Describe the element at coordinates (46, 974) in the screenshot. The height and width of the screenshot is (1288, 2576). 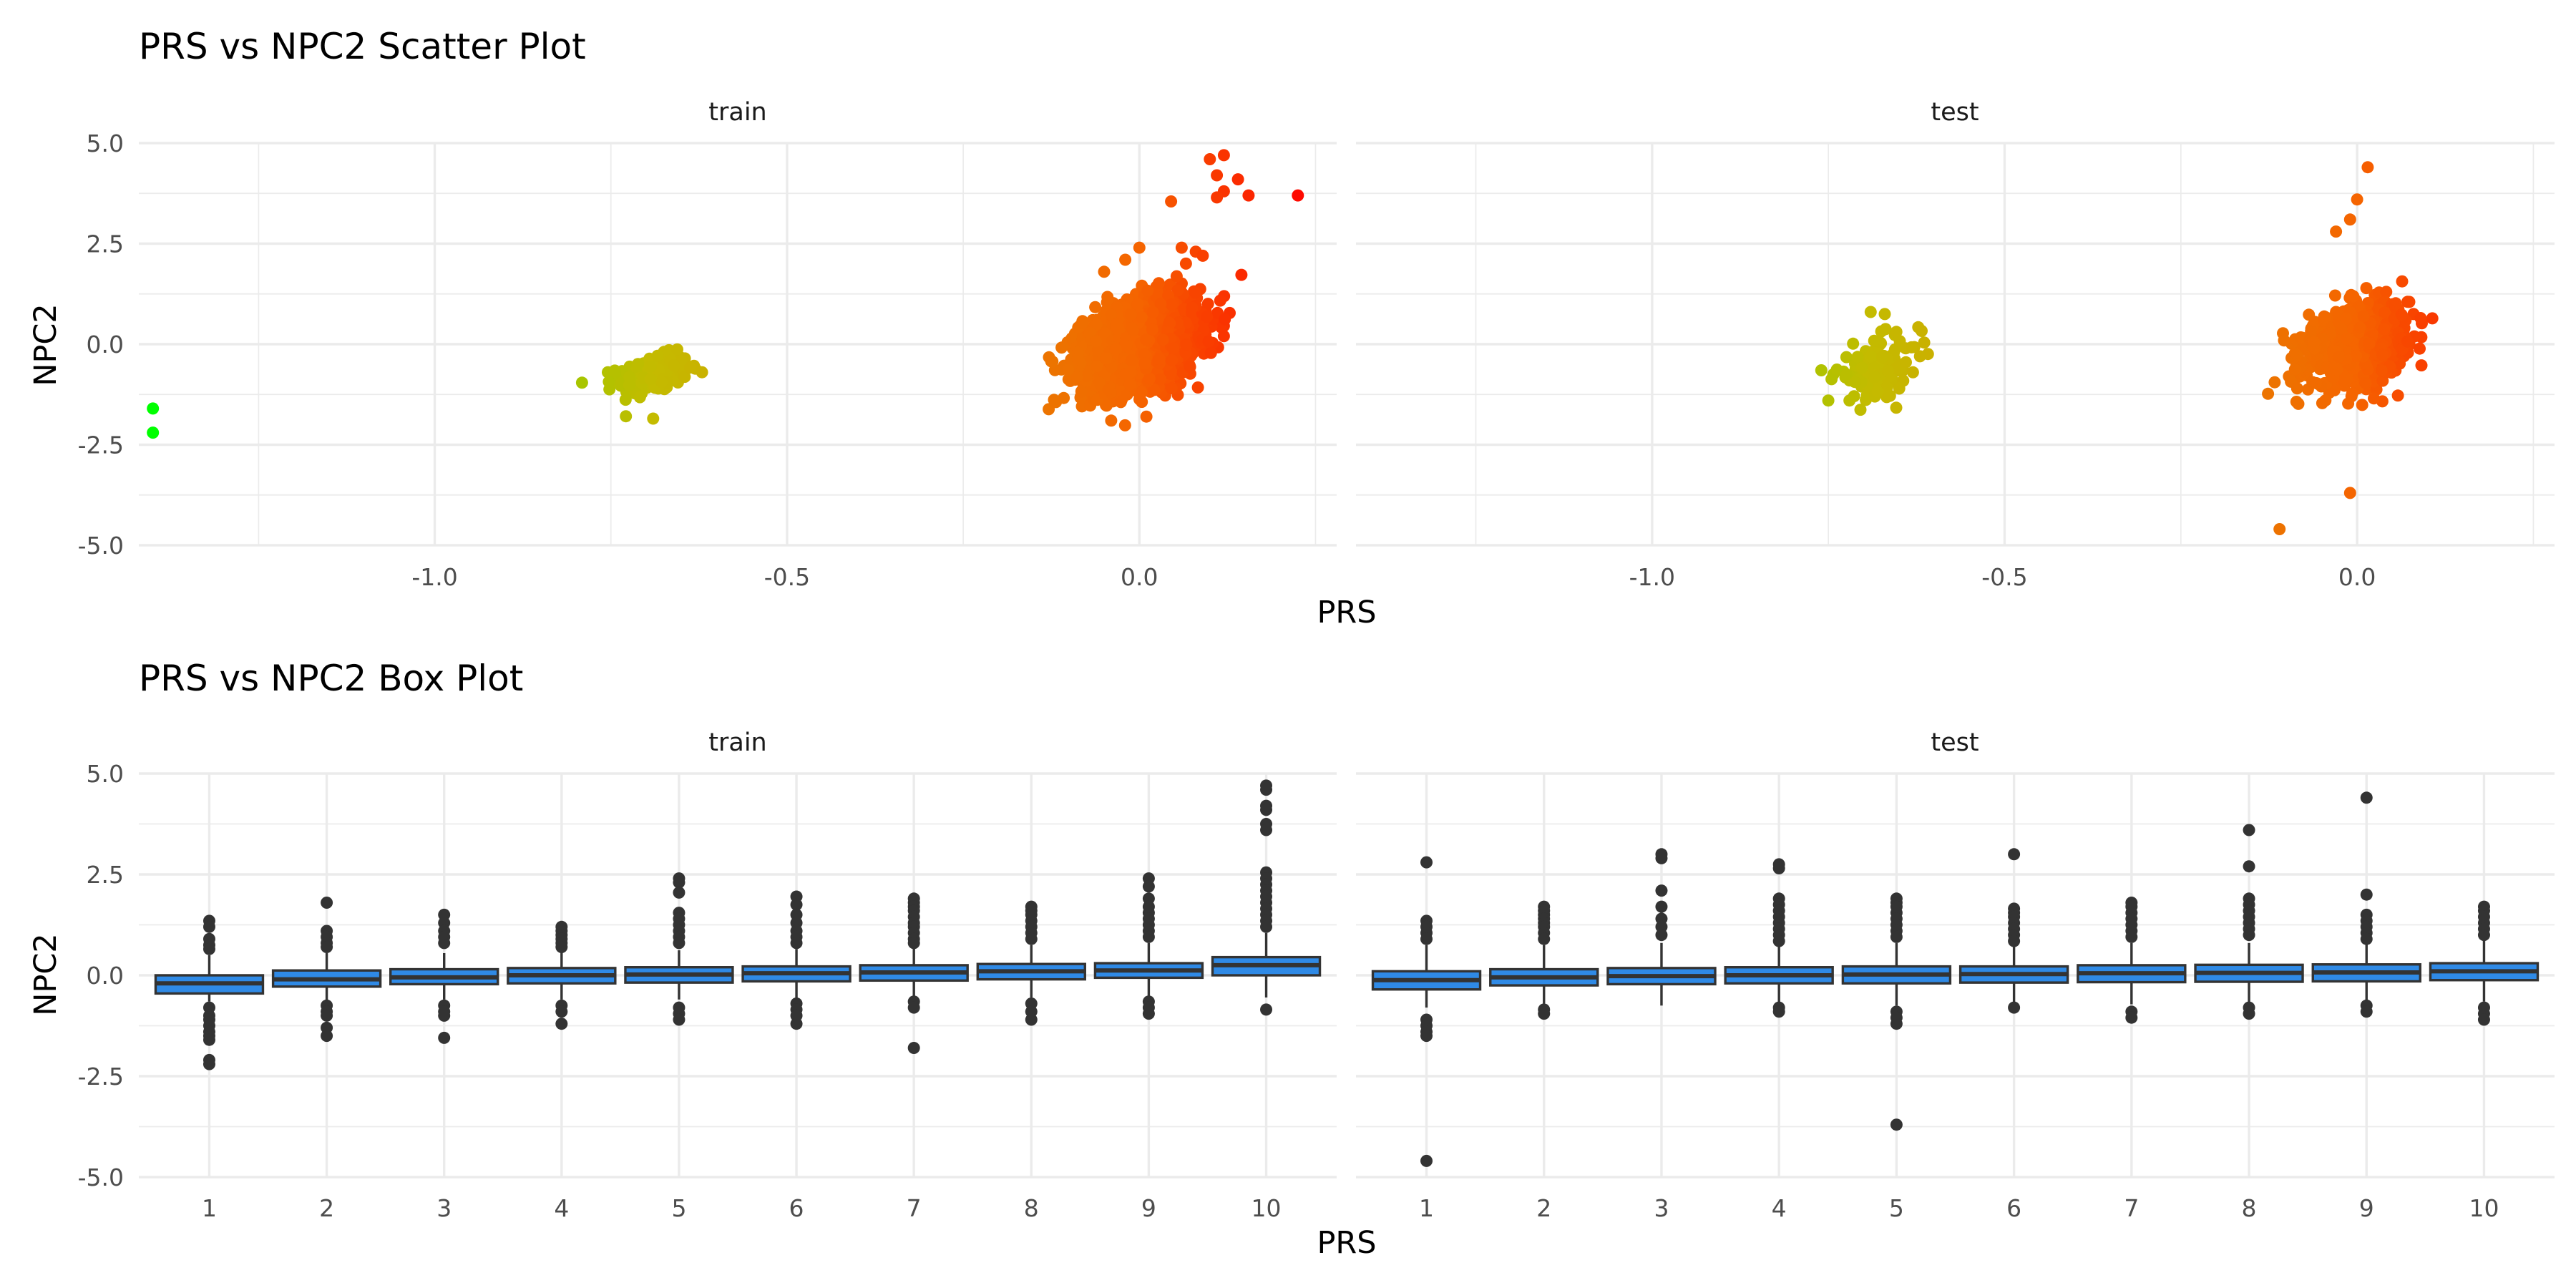
I see `box-y-axis-title: NPC2` at that location.